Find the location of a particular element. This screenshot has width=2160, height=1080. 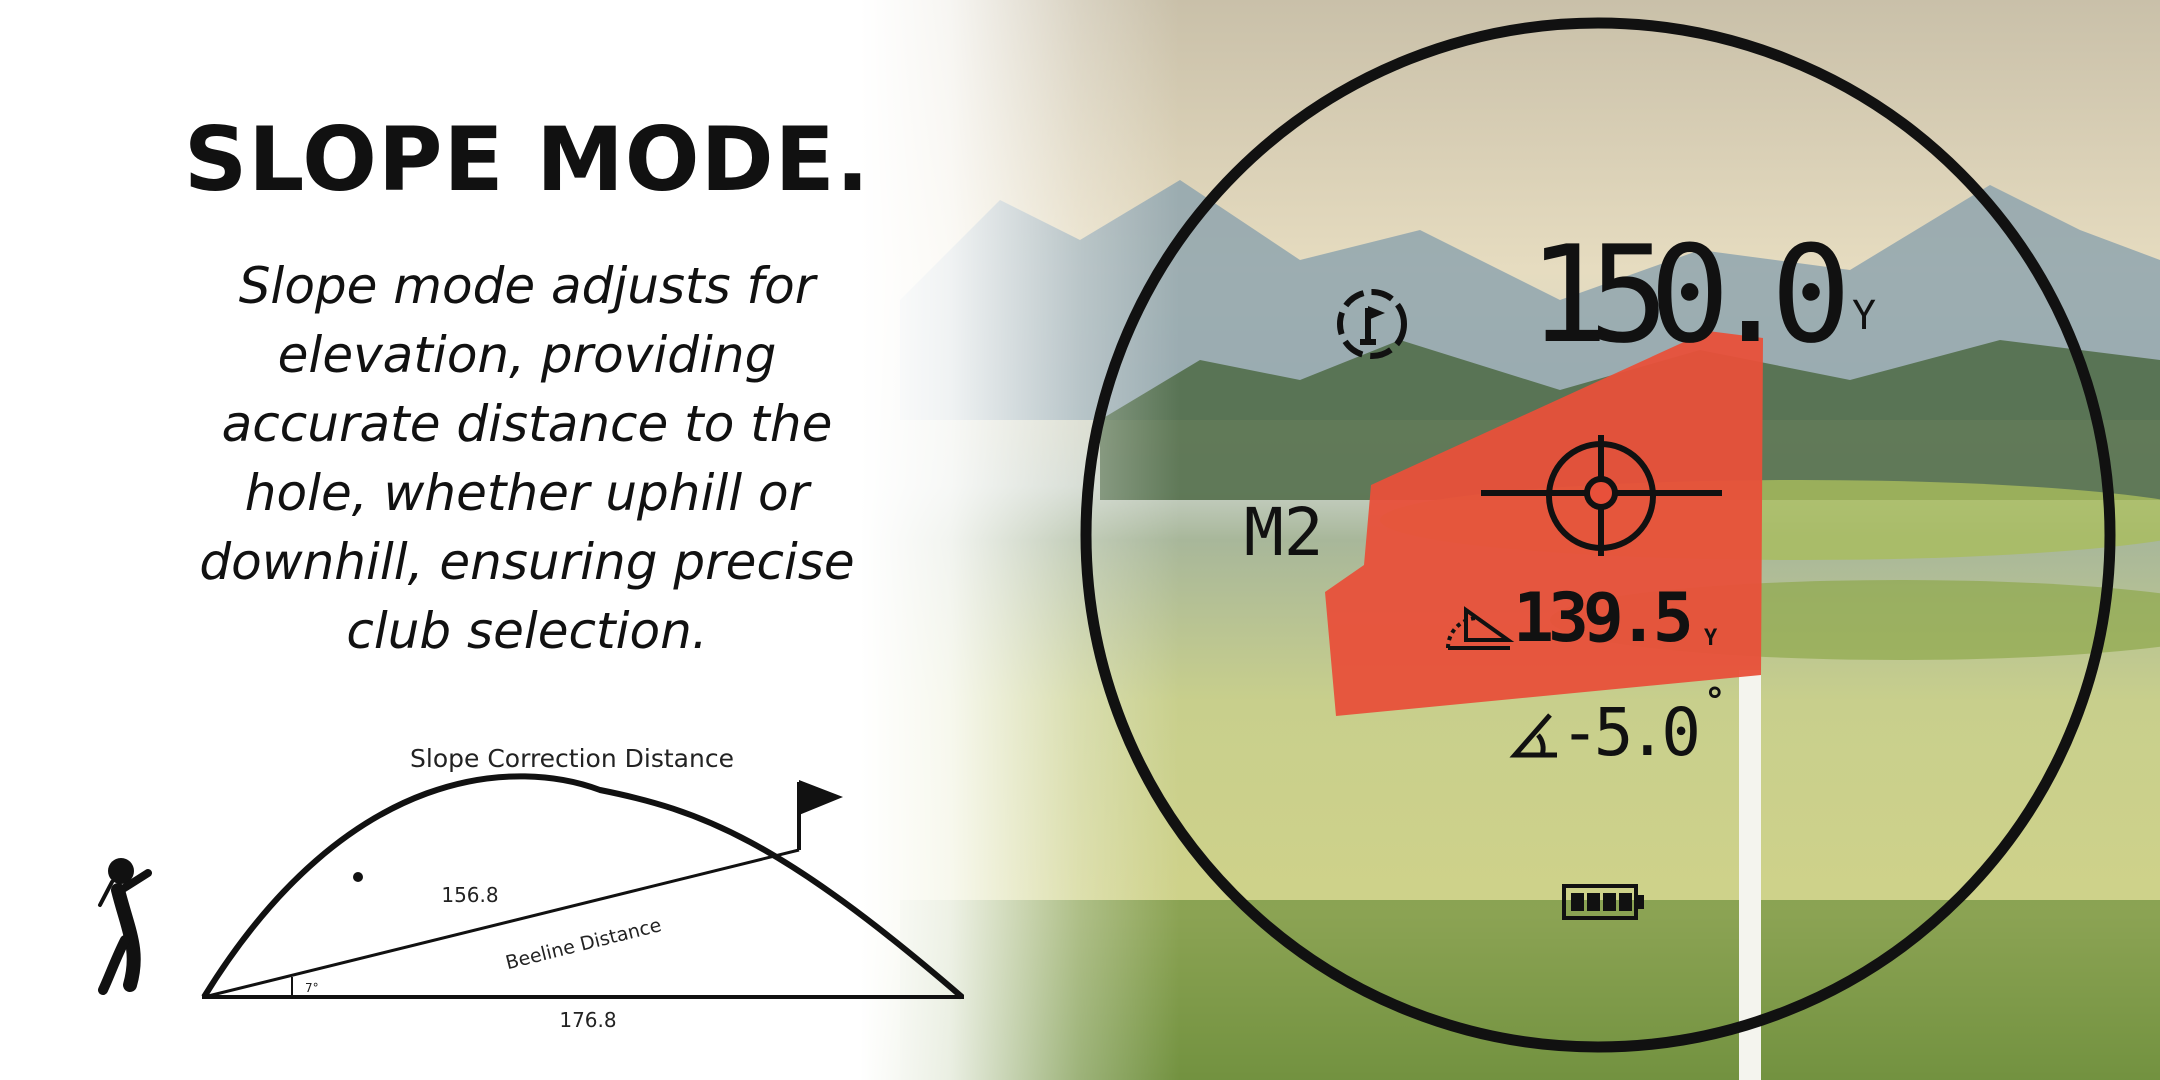

diagram-title: Slope Correction Distance is located at coordinates (572, 758).